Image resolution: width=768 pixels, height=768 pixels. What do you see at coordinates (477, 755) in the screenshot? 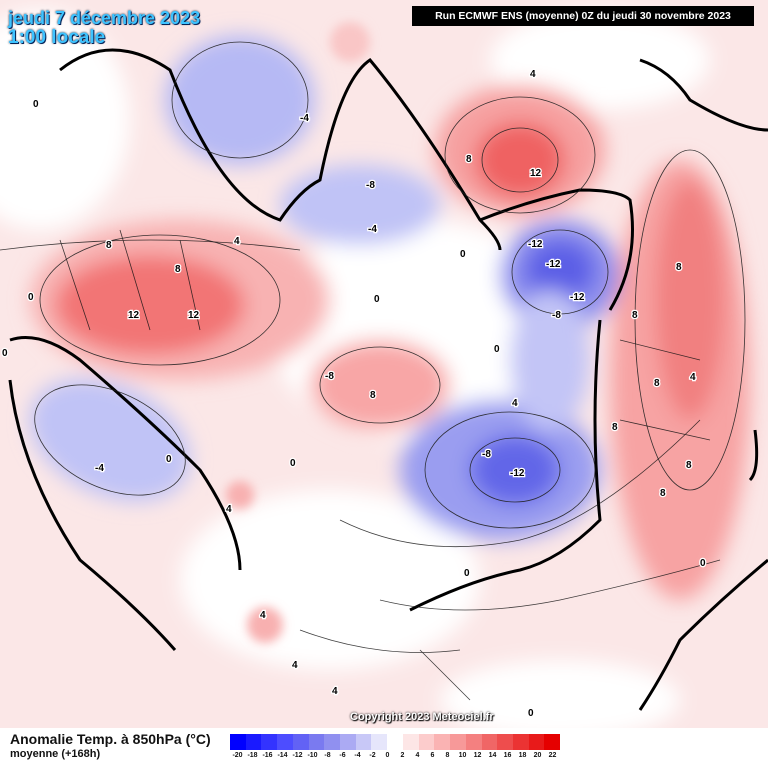
I see `colorbar-tick-label: 12` at bounding box center [477, 755].